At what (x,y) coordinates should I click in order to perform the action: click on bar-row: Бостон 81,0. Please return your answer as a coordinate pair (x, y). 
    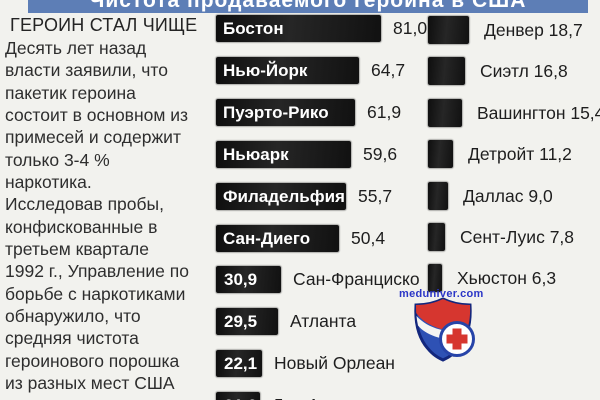
    Looking at the image, I should click on (321, 28).